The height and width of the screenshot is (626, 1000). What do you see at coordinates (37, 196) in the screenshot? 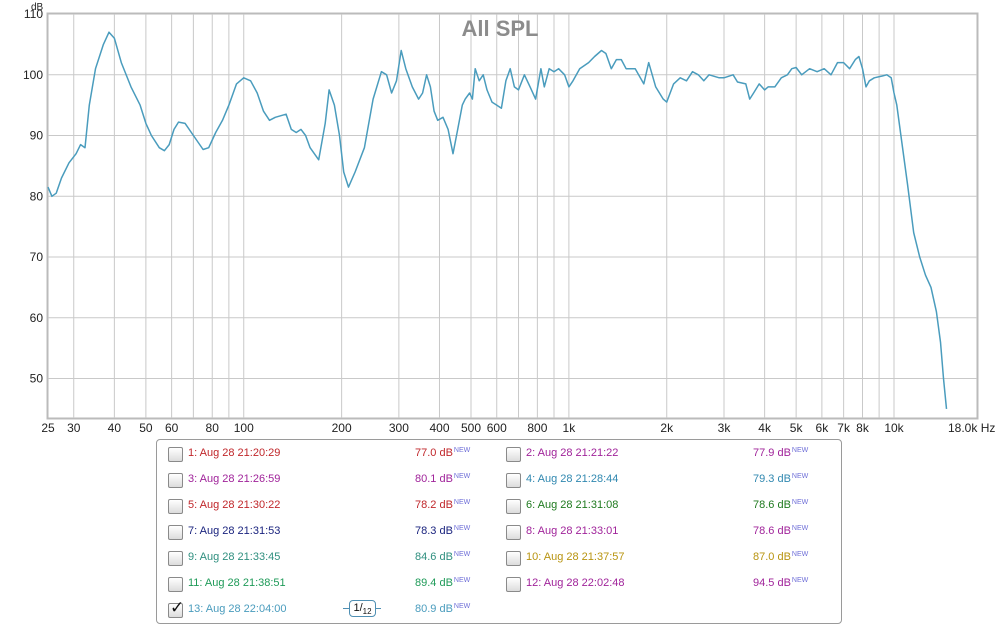
I see `y-tick-label: 80` at bounding box center [37, 196].